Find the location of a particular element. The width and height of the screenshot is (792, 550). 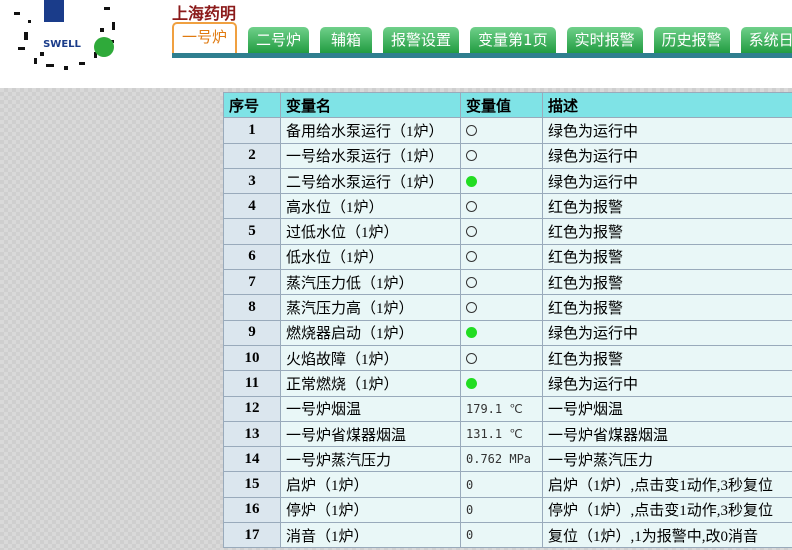

table-row: 8 蒸汽压力高（1炉） 红色为报警 is located at coordinates (507, 307).